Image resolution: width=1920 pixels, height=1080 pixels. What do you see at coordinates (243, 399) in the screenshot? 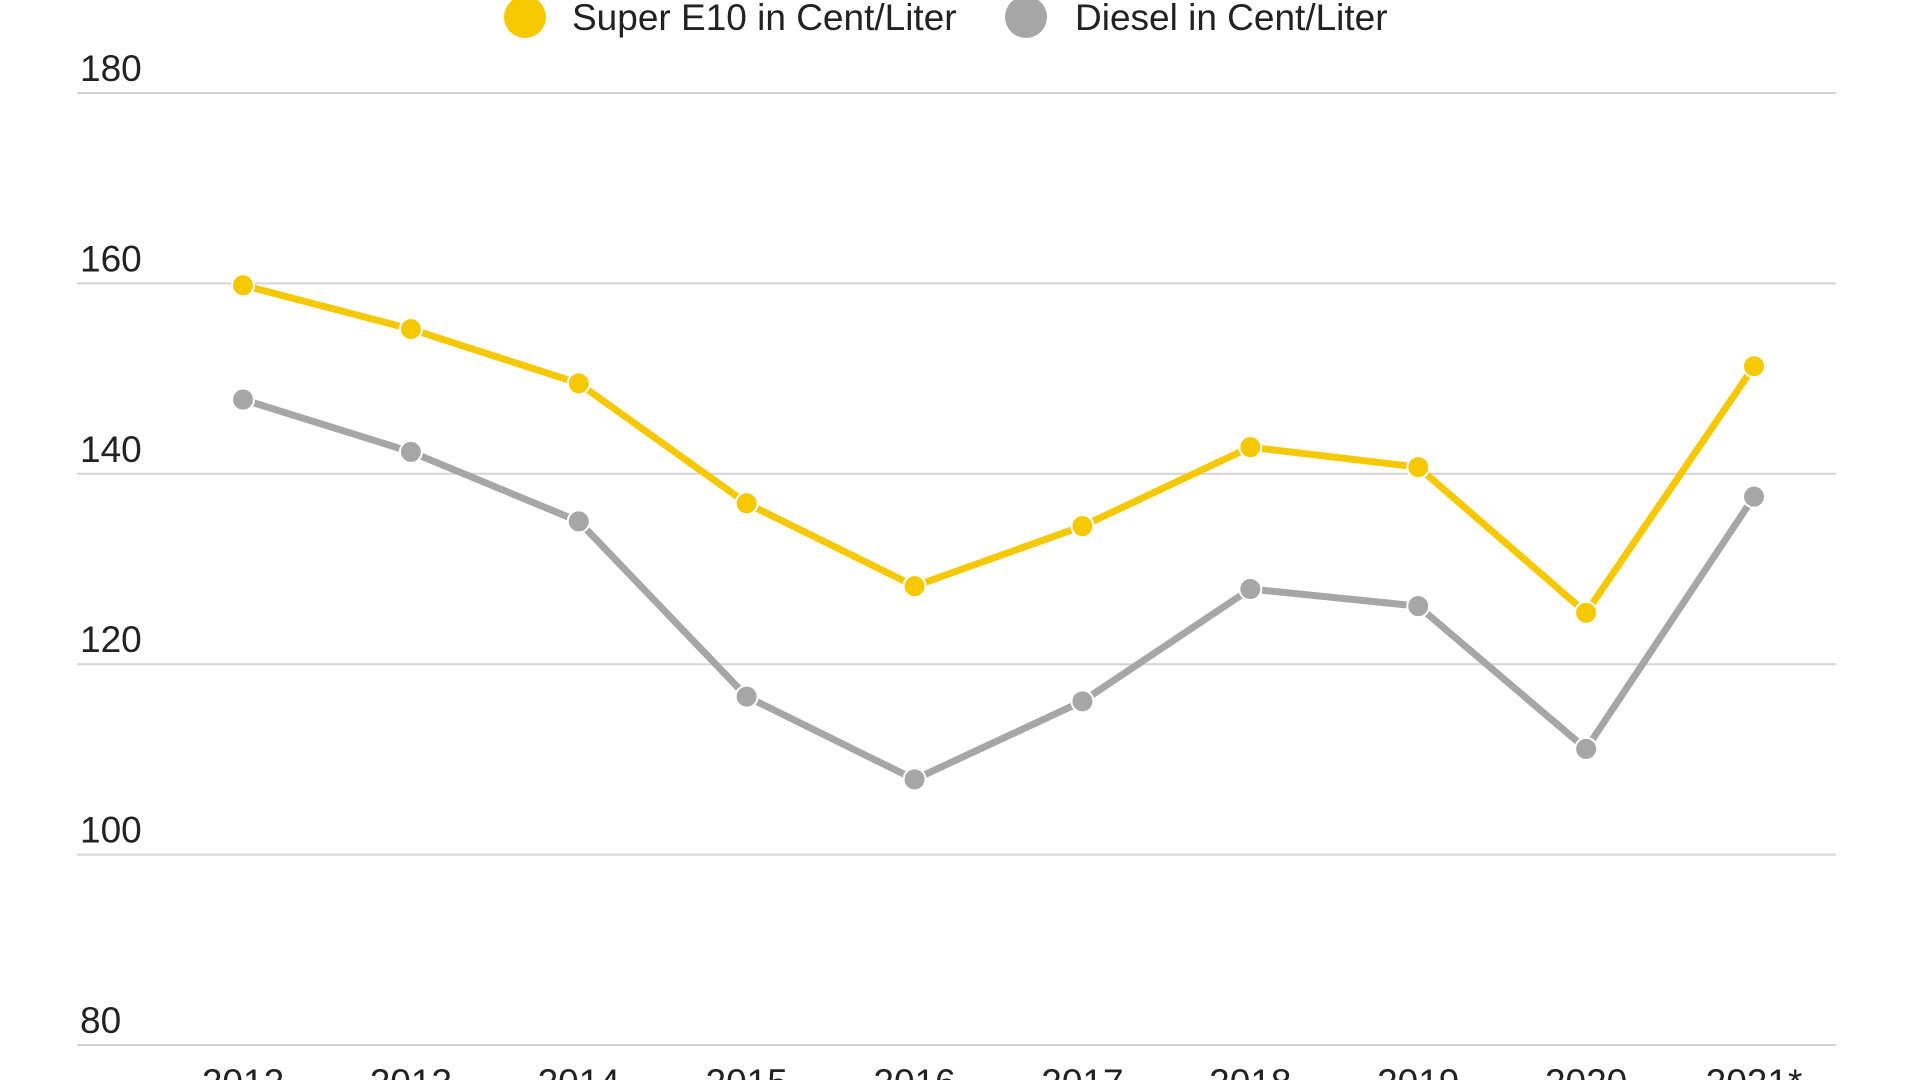
I see `data-point-diesel-2012` at bounding box center [243, 399].